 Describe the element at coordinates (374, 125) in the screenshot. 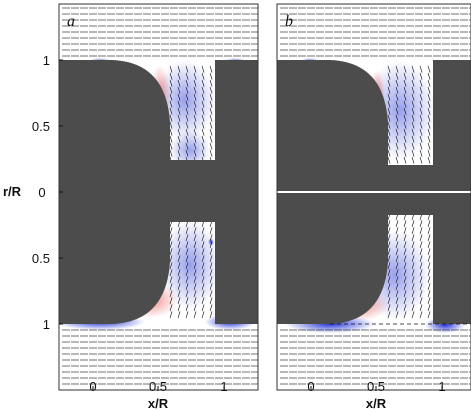

I see `panel-b-body-upper` at that location.